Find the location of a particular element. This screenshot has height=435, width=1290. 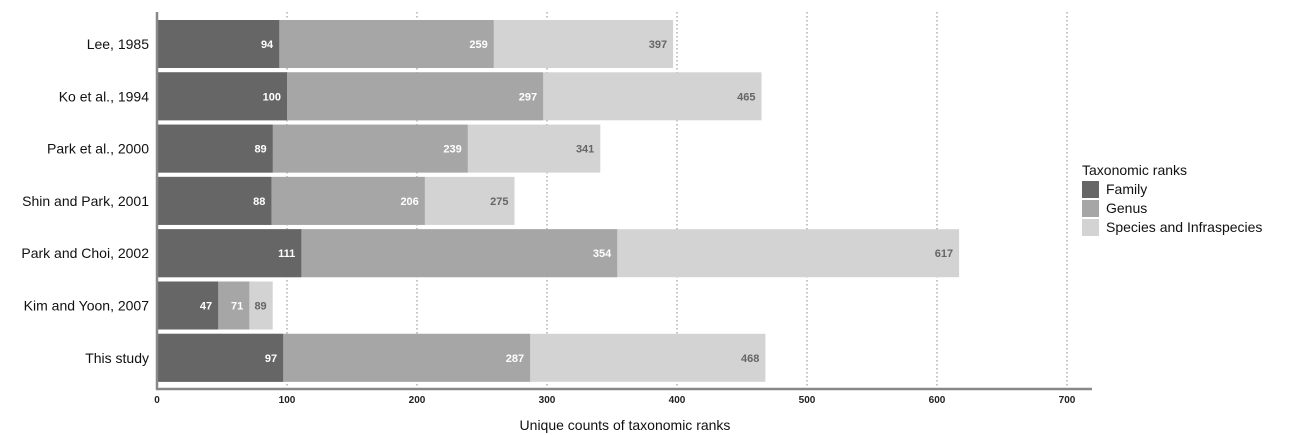

category-label: Lee, 1985 is located at coordinates (118, 44).